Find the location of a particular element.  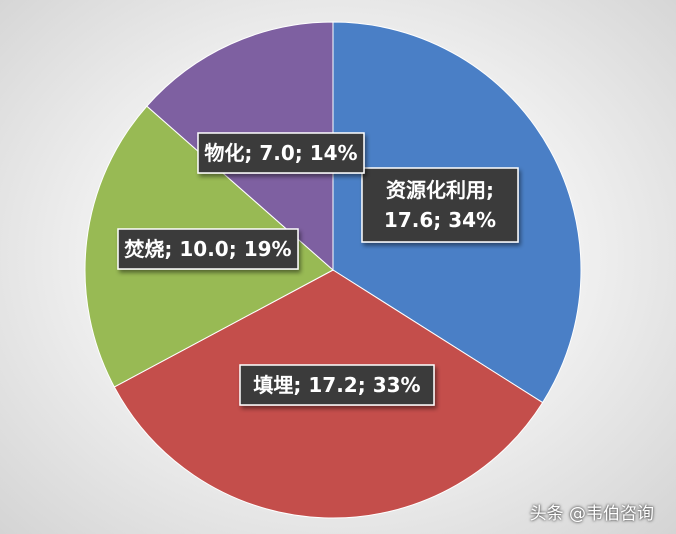

data-label-2: 填埋; 17.2; 33% is located at coordinates (337, 385).